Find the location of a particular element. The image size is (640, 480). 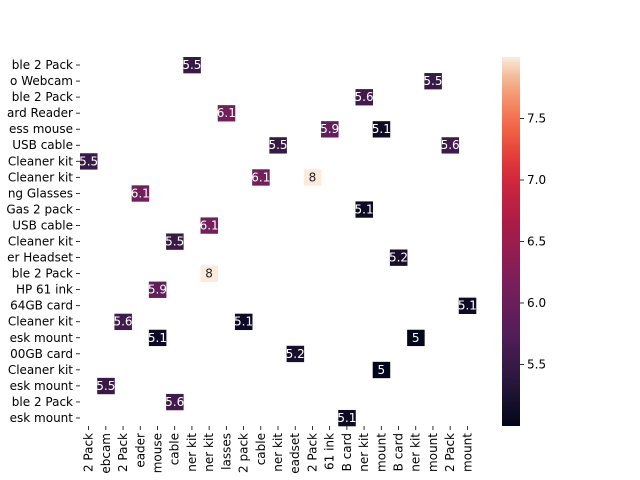

x-tick-label: mouse is located at coordinates (157, 453).